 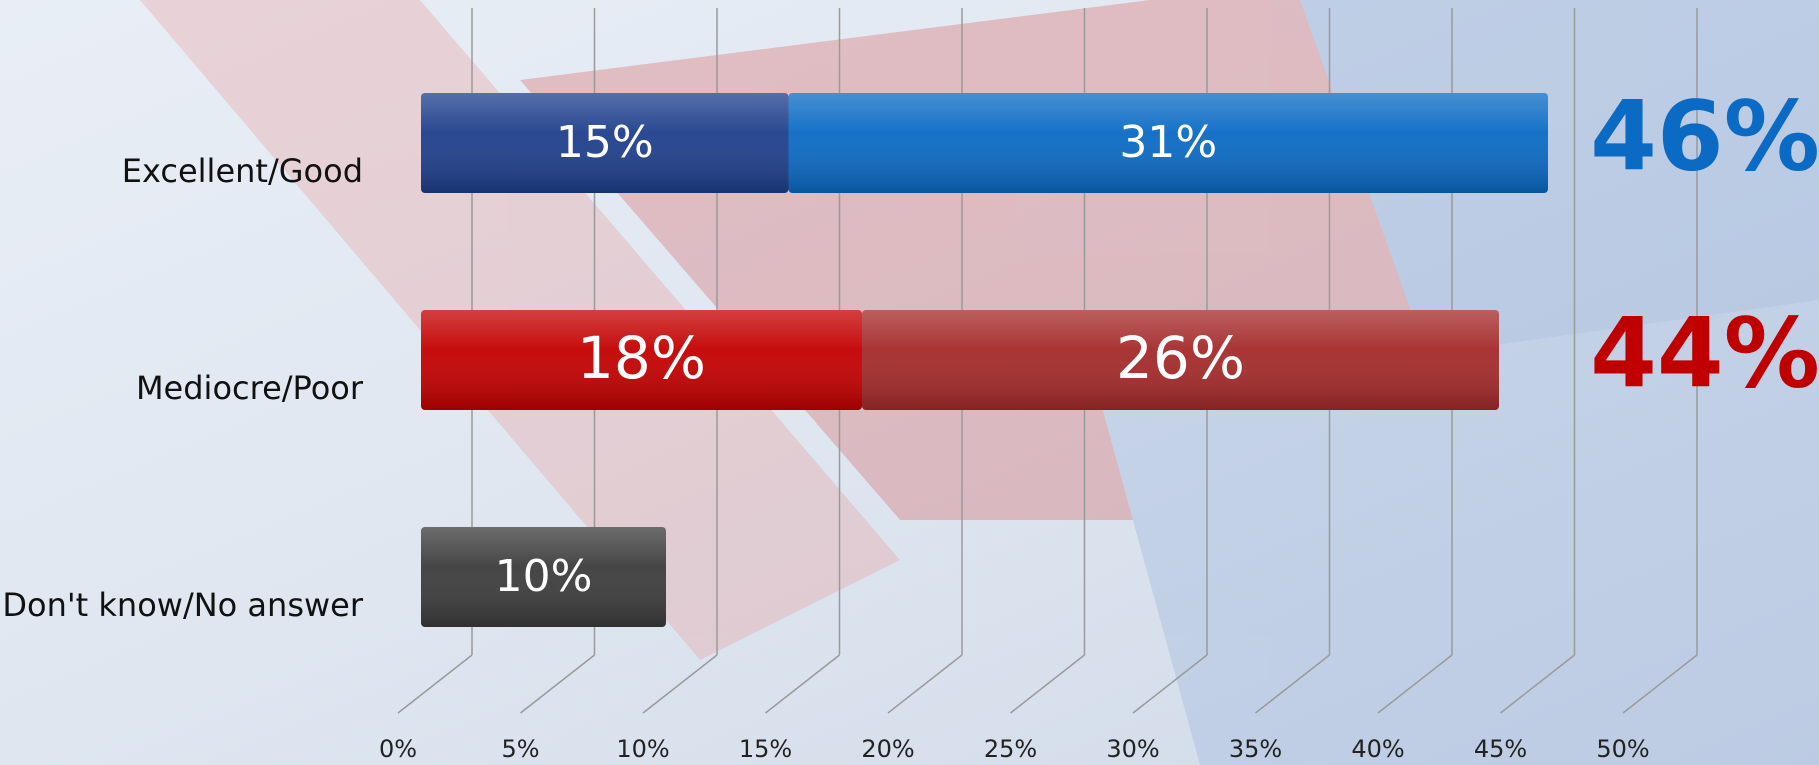 I want to click on value-label: 15%, so click(x=605, y=142).